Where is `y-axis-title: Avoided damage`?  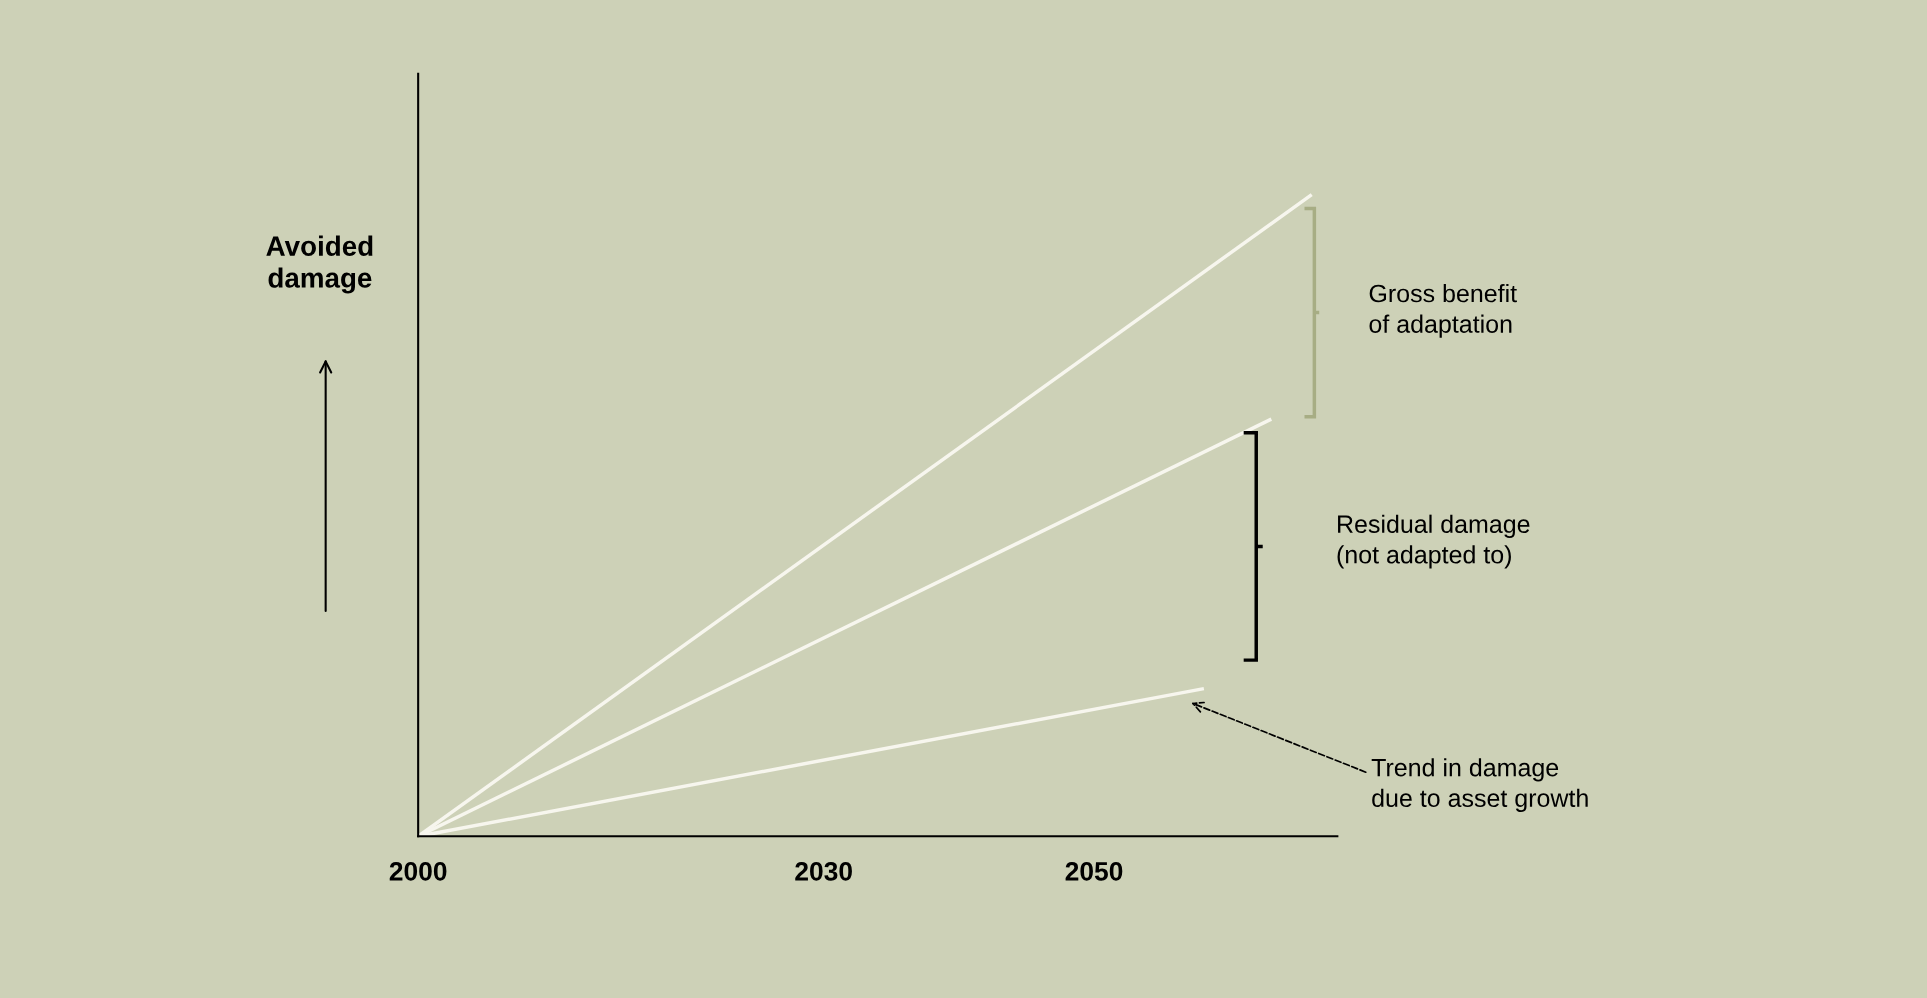 y-axis-title: Avoided damage is located at coordinates (319, 264).